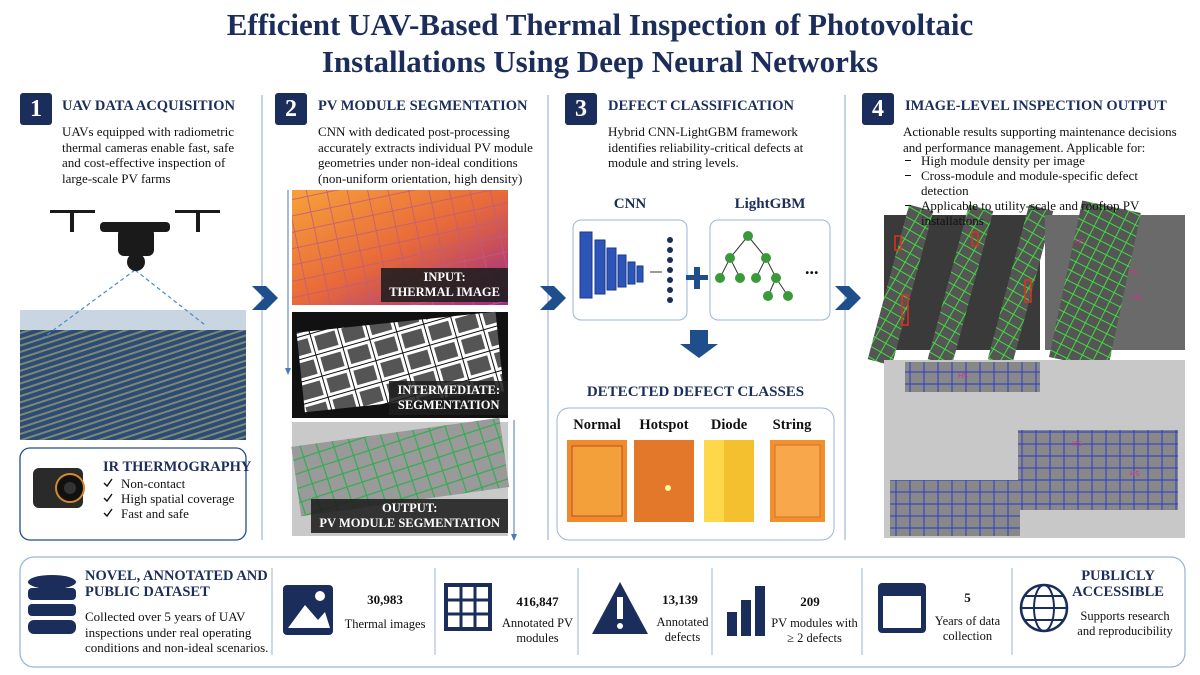 This screenshot has height=675, width=1200. Describe the element at coordinates (810, 601) in the screenshot. I see `stat-value: 209` at that location.